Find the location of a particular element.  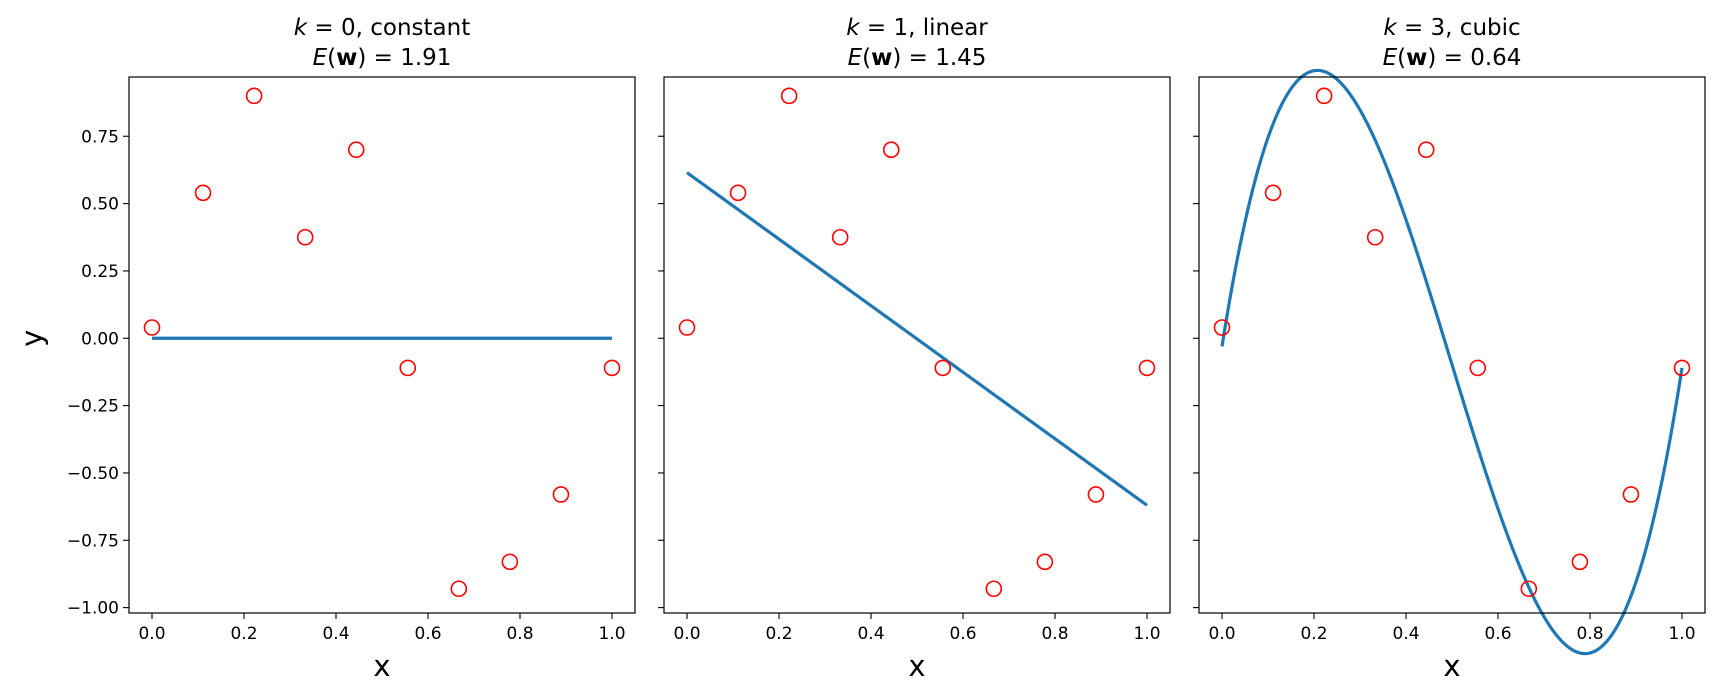

error-value: 1.91 is located at coordinates (425, 58).